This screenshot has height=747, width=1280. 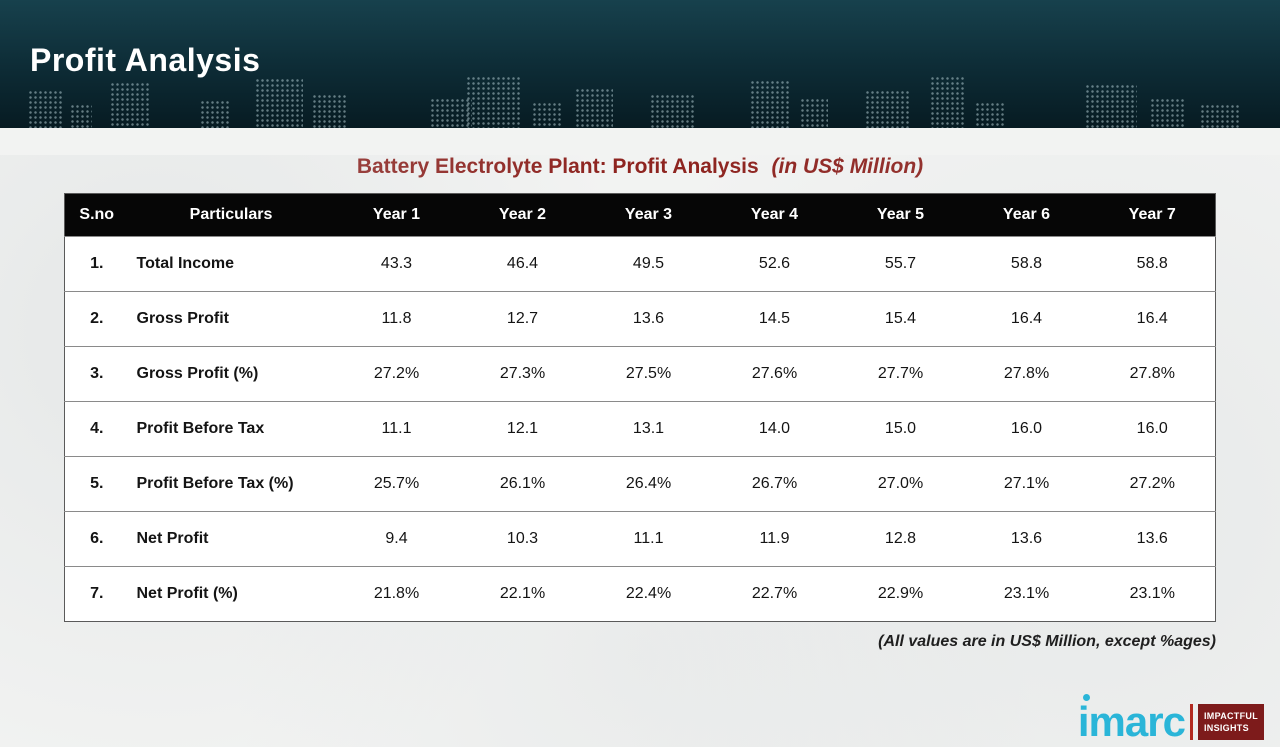 What do you see at coordinates (900, 429) in the screenshot?
I see `value-cell: 15.0` at bounding box center [900, 429].